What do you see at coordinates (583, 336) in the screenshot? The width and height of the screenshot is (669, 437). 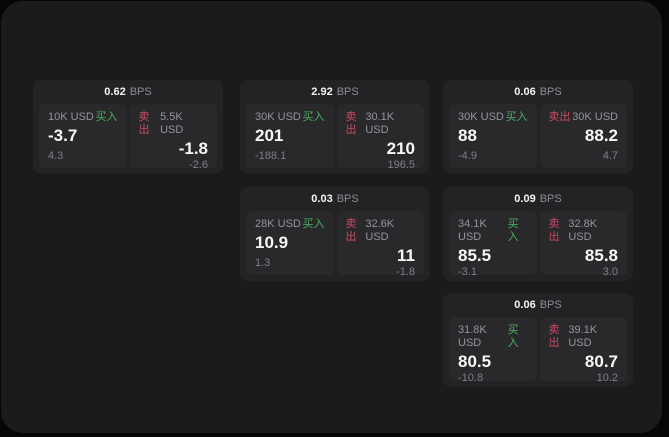 I see `sell-amount: 39.1K USD` at bounding box center [583, 336].